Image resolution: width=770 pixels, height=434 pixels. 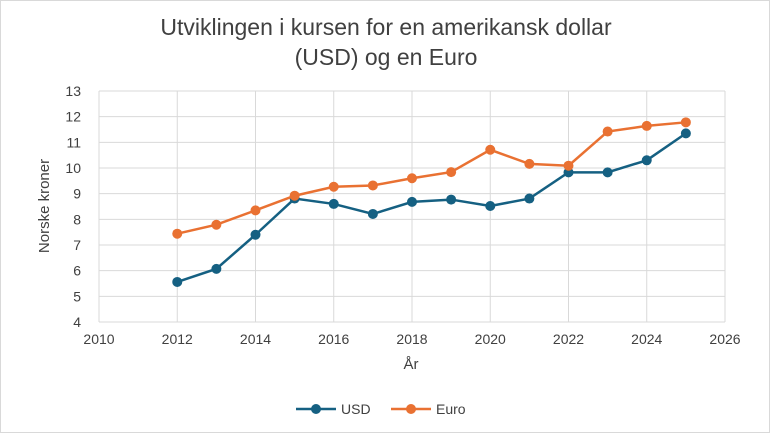 I want to click on x-tick-label: 2012, so click(x=177, y=339).